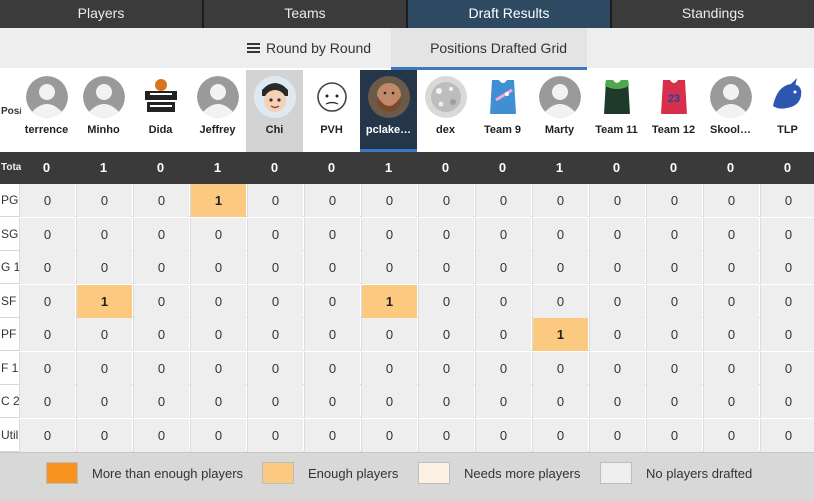  Describe the element at coordinates (788, 97) in the screenshot. I see `blue-dragon-avatar-icon` at that location.